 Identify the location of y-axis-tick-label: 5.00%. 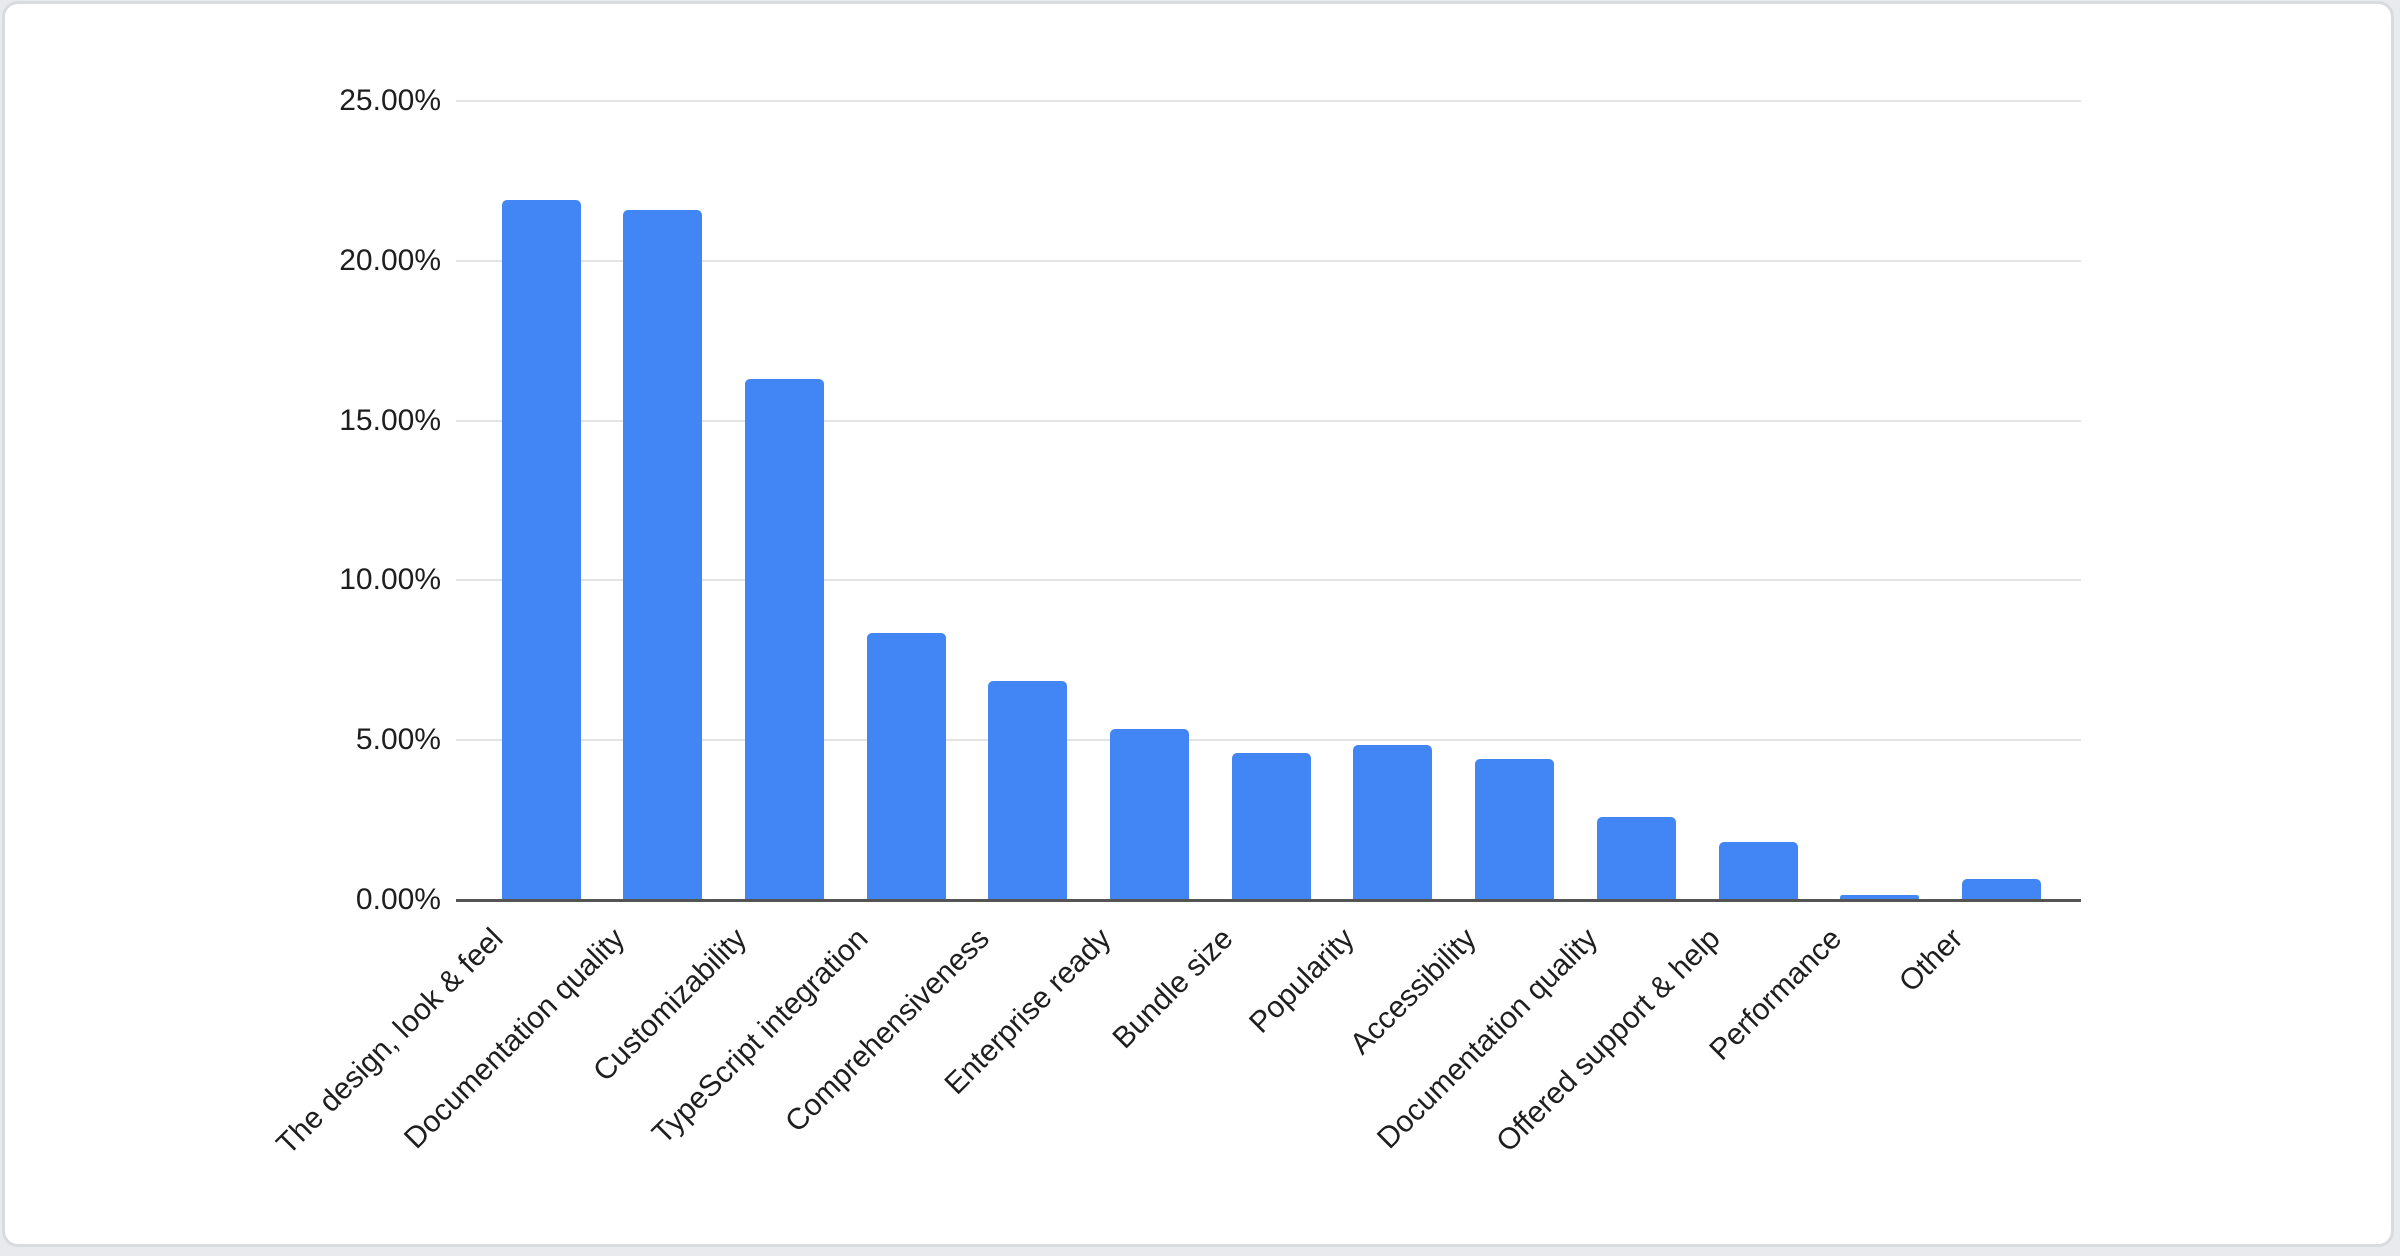
(398, 740).